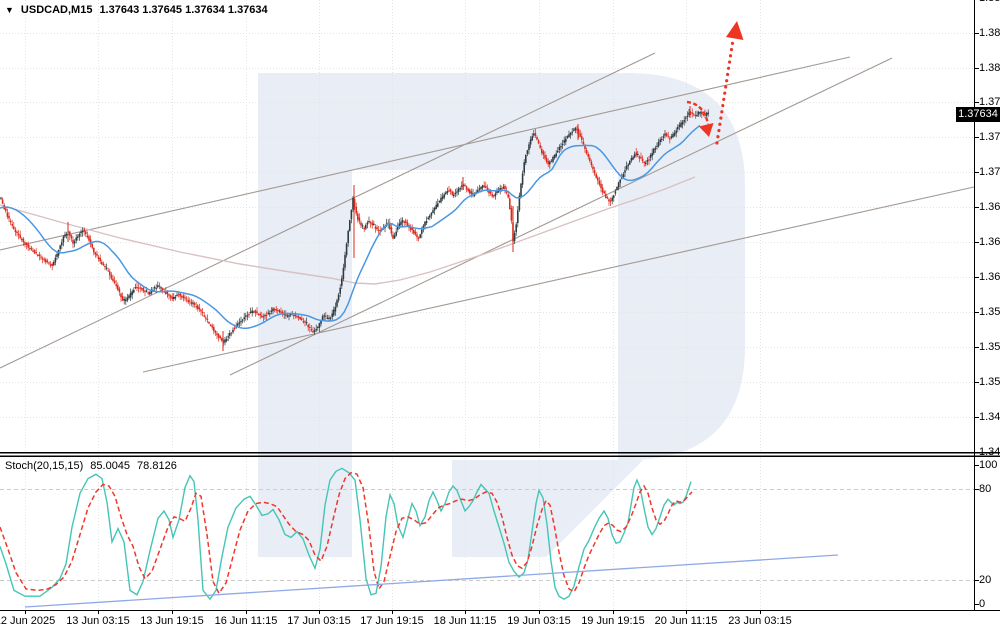 The width and height of the screenshot is (1000, 632). I want to click on time-axis-label: 20 Jun 11:15, so click(686, 621).